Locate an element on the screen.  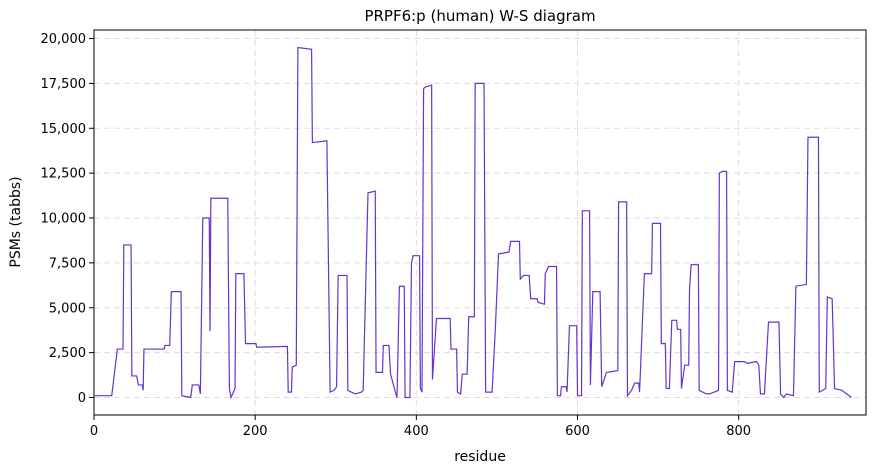
x-tick-label: 400 is located at coordinates (416, 431).